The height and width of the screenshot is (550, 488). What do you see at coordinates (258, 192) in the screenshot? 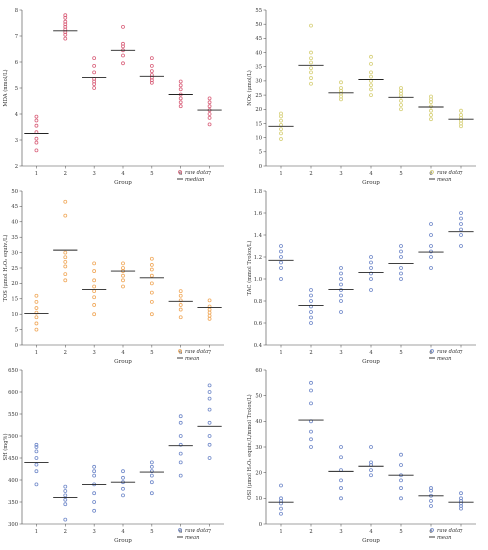
I see `y-tick-label: 1.8` at bounding box center [258, 192].